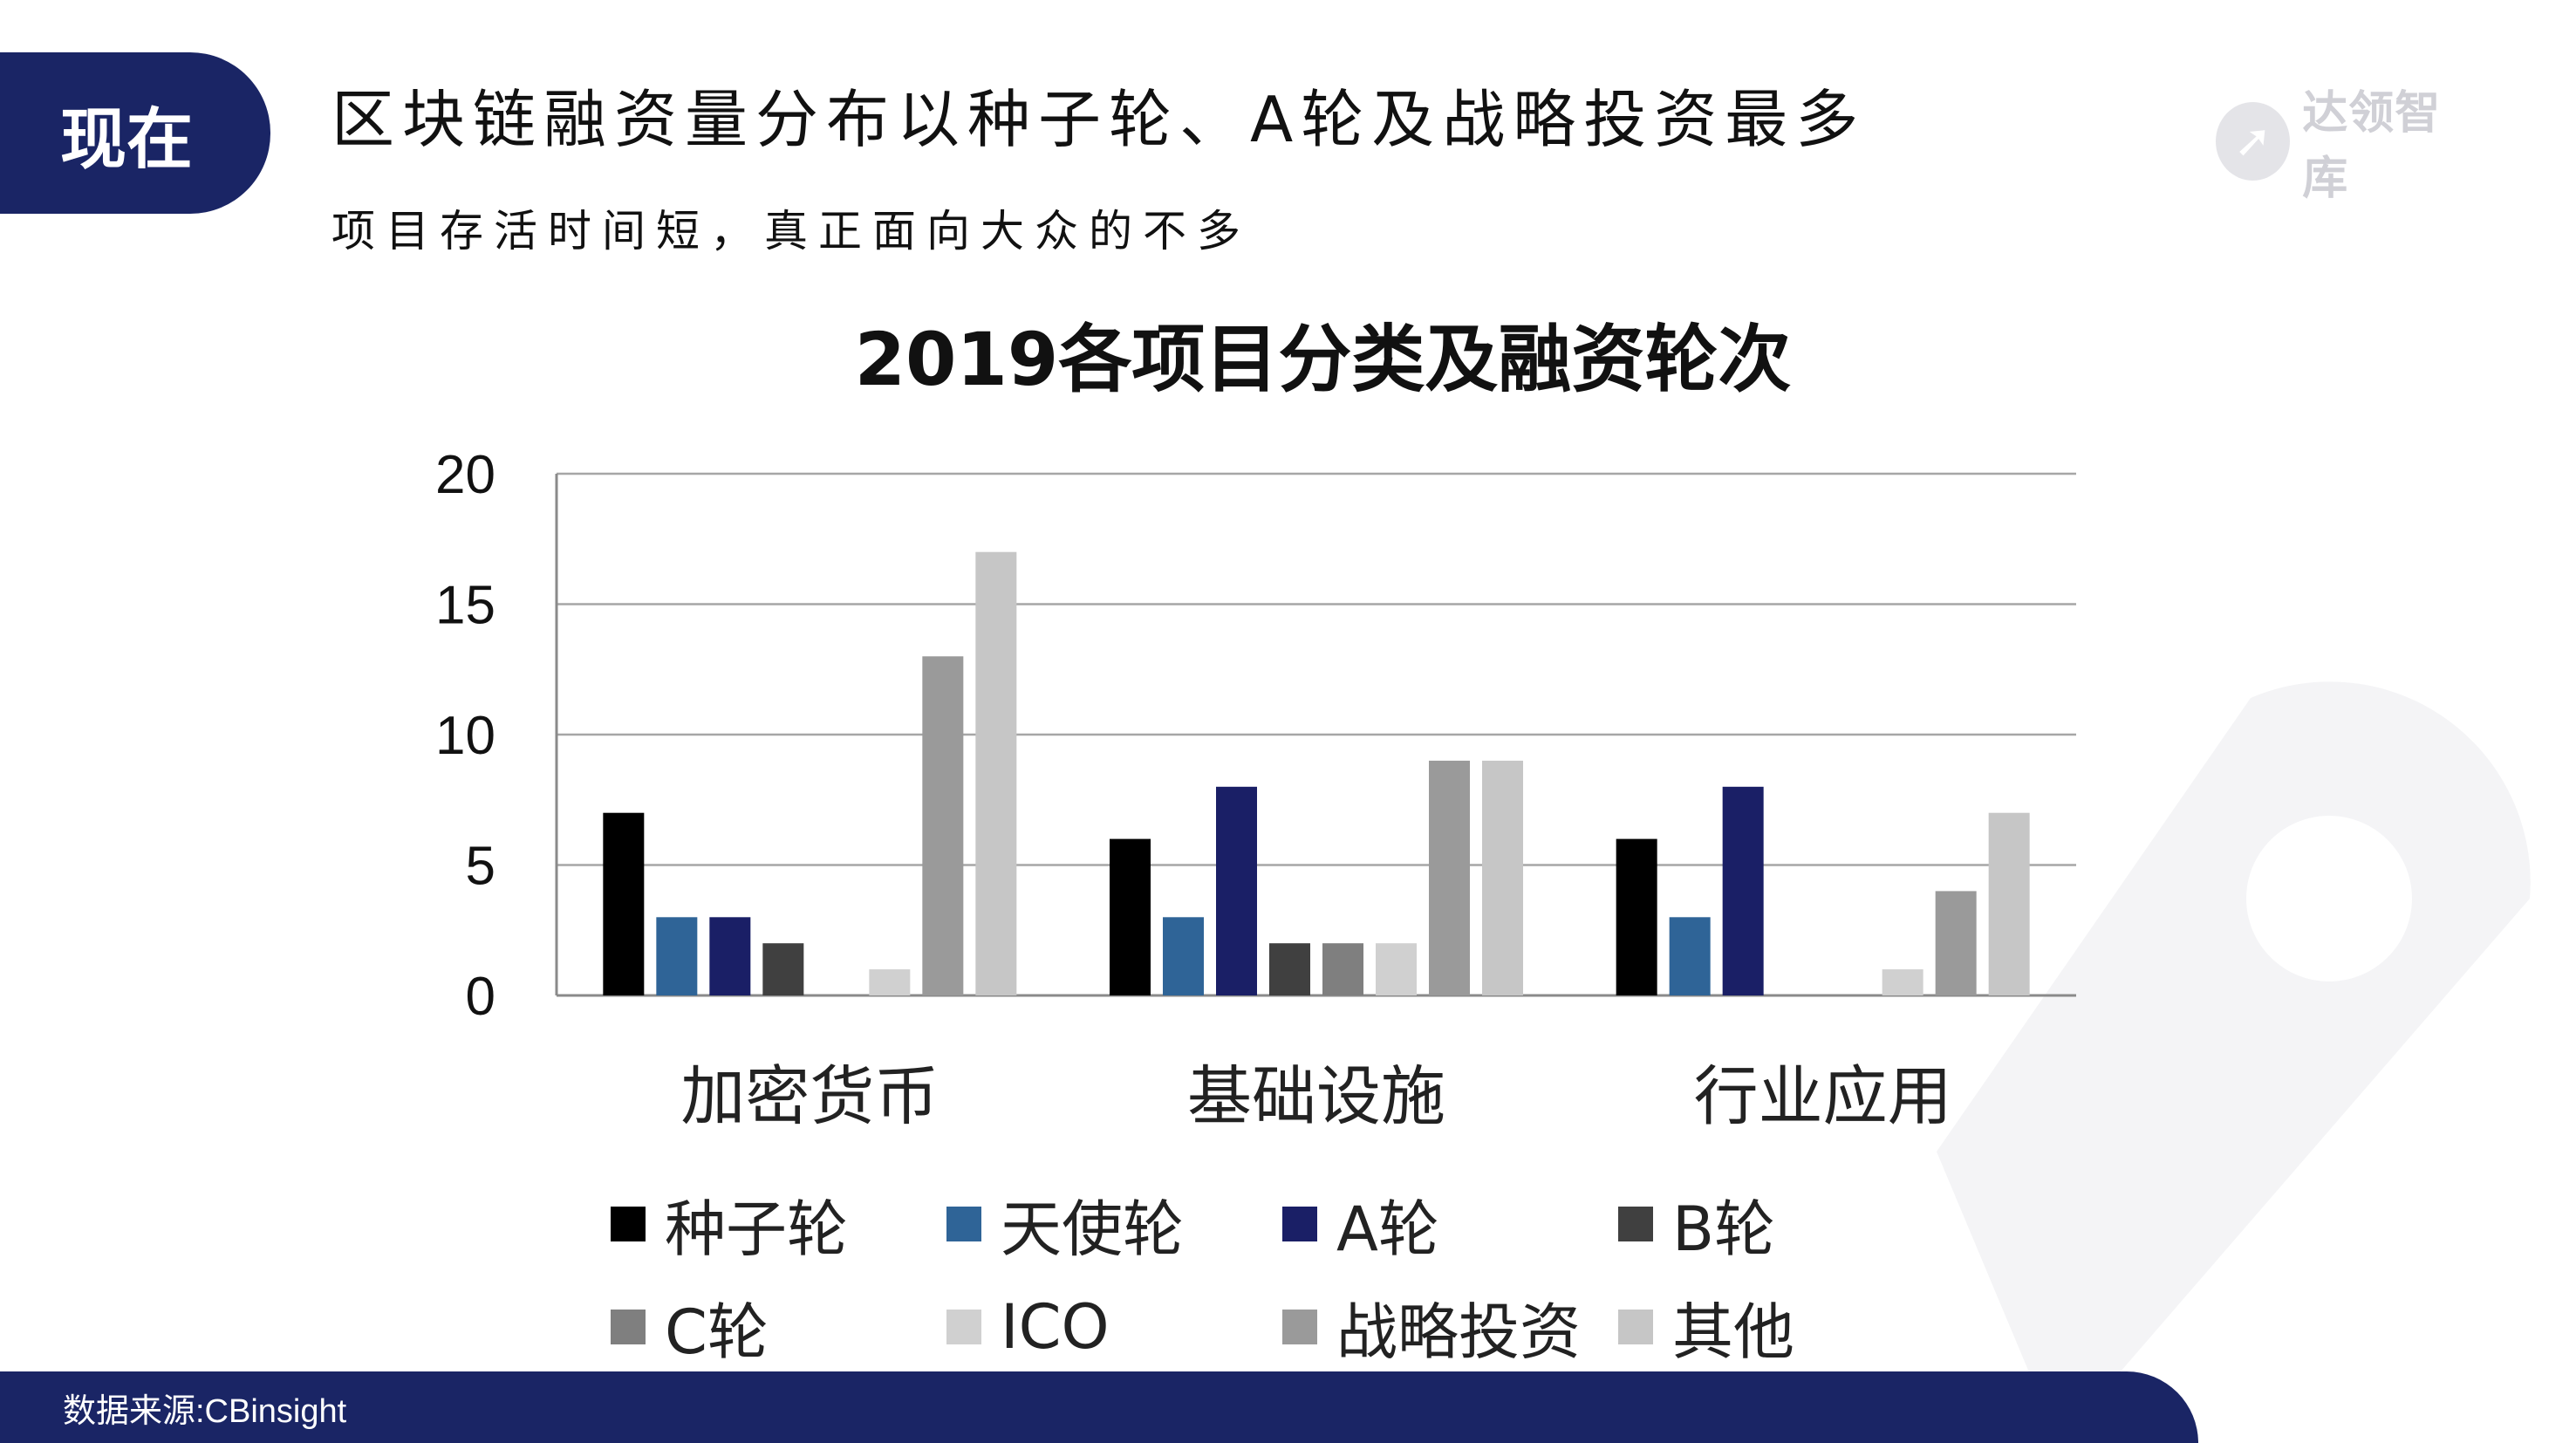 The height and width of the screenshot is (1443, 2576). I want to click on page-subheadline: 项目存活时间短，真正面向大众的不多, so click(791, 231).